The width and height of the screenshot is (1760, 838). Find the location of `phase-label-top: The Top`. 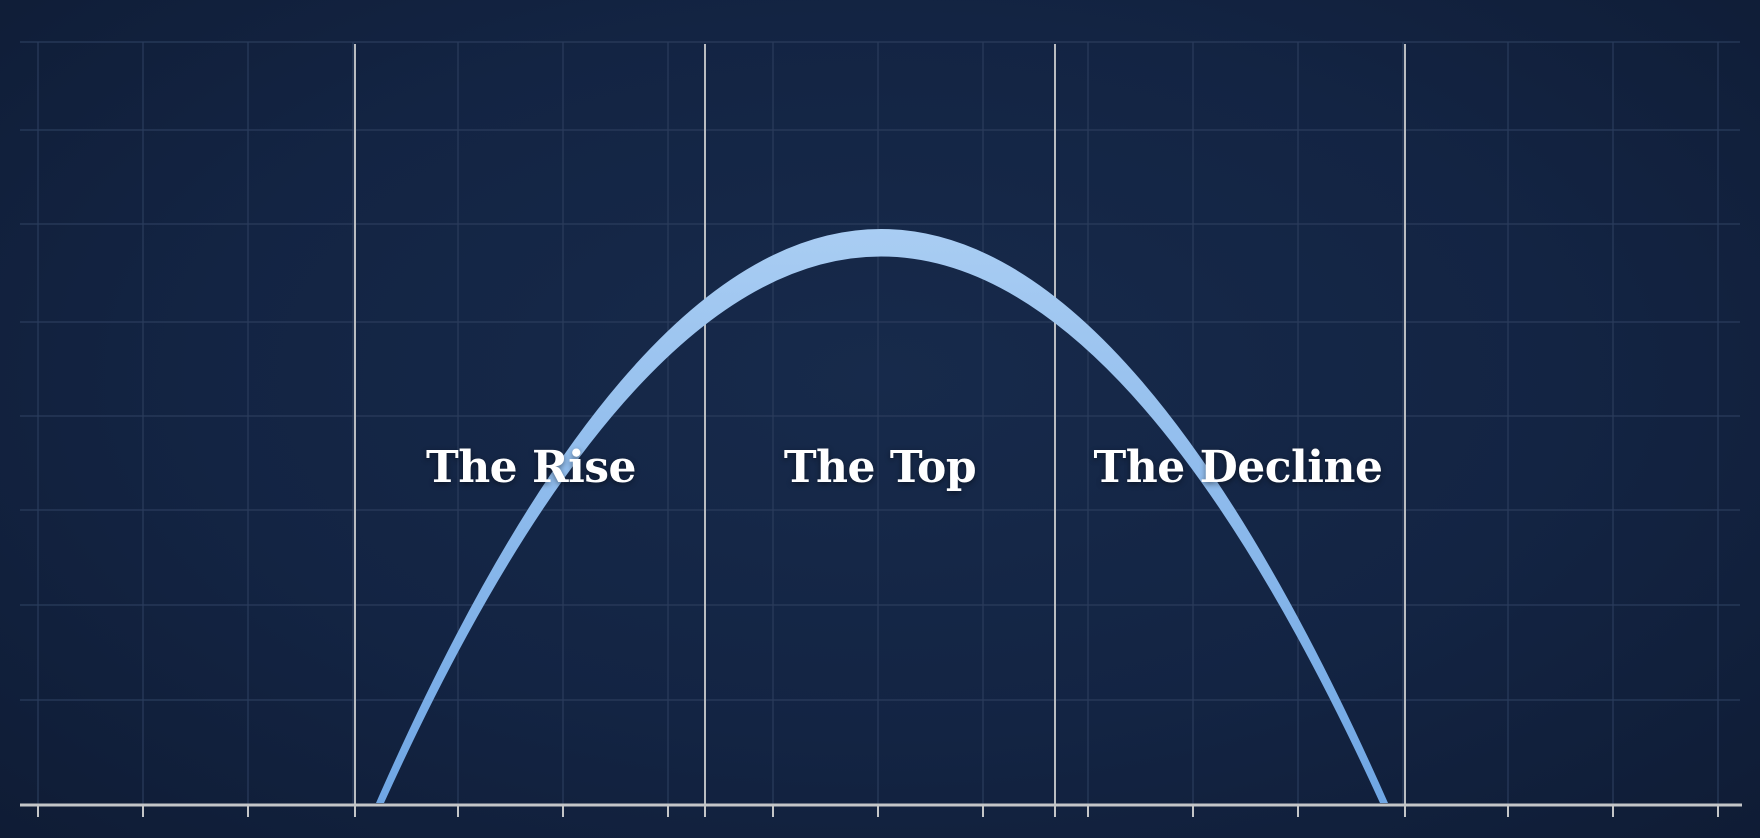

phase-label-top: The Top is located at coordinates (880, 467).